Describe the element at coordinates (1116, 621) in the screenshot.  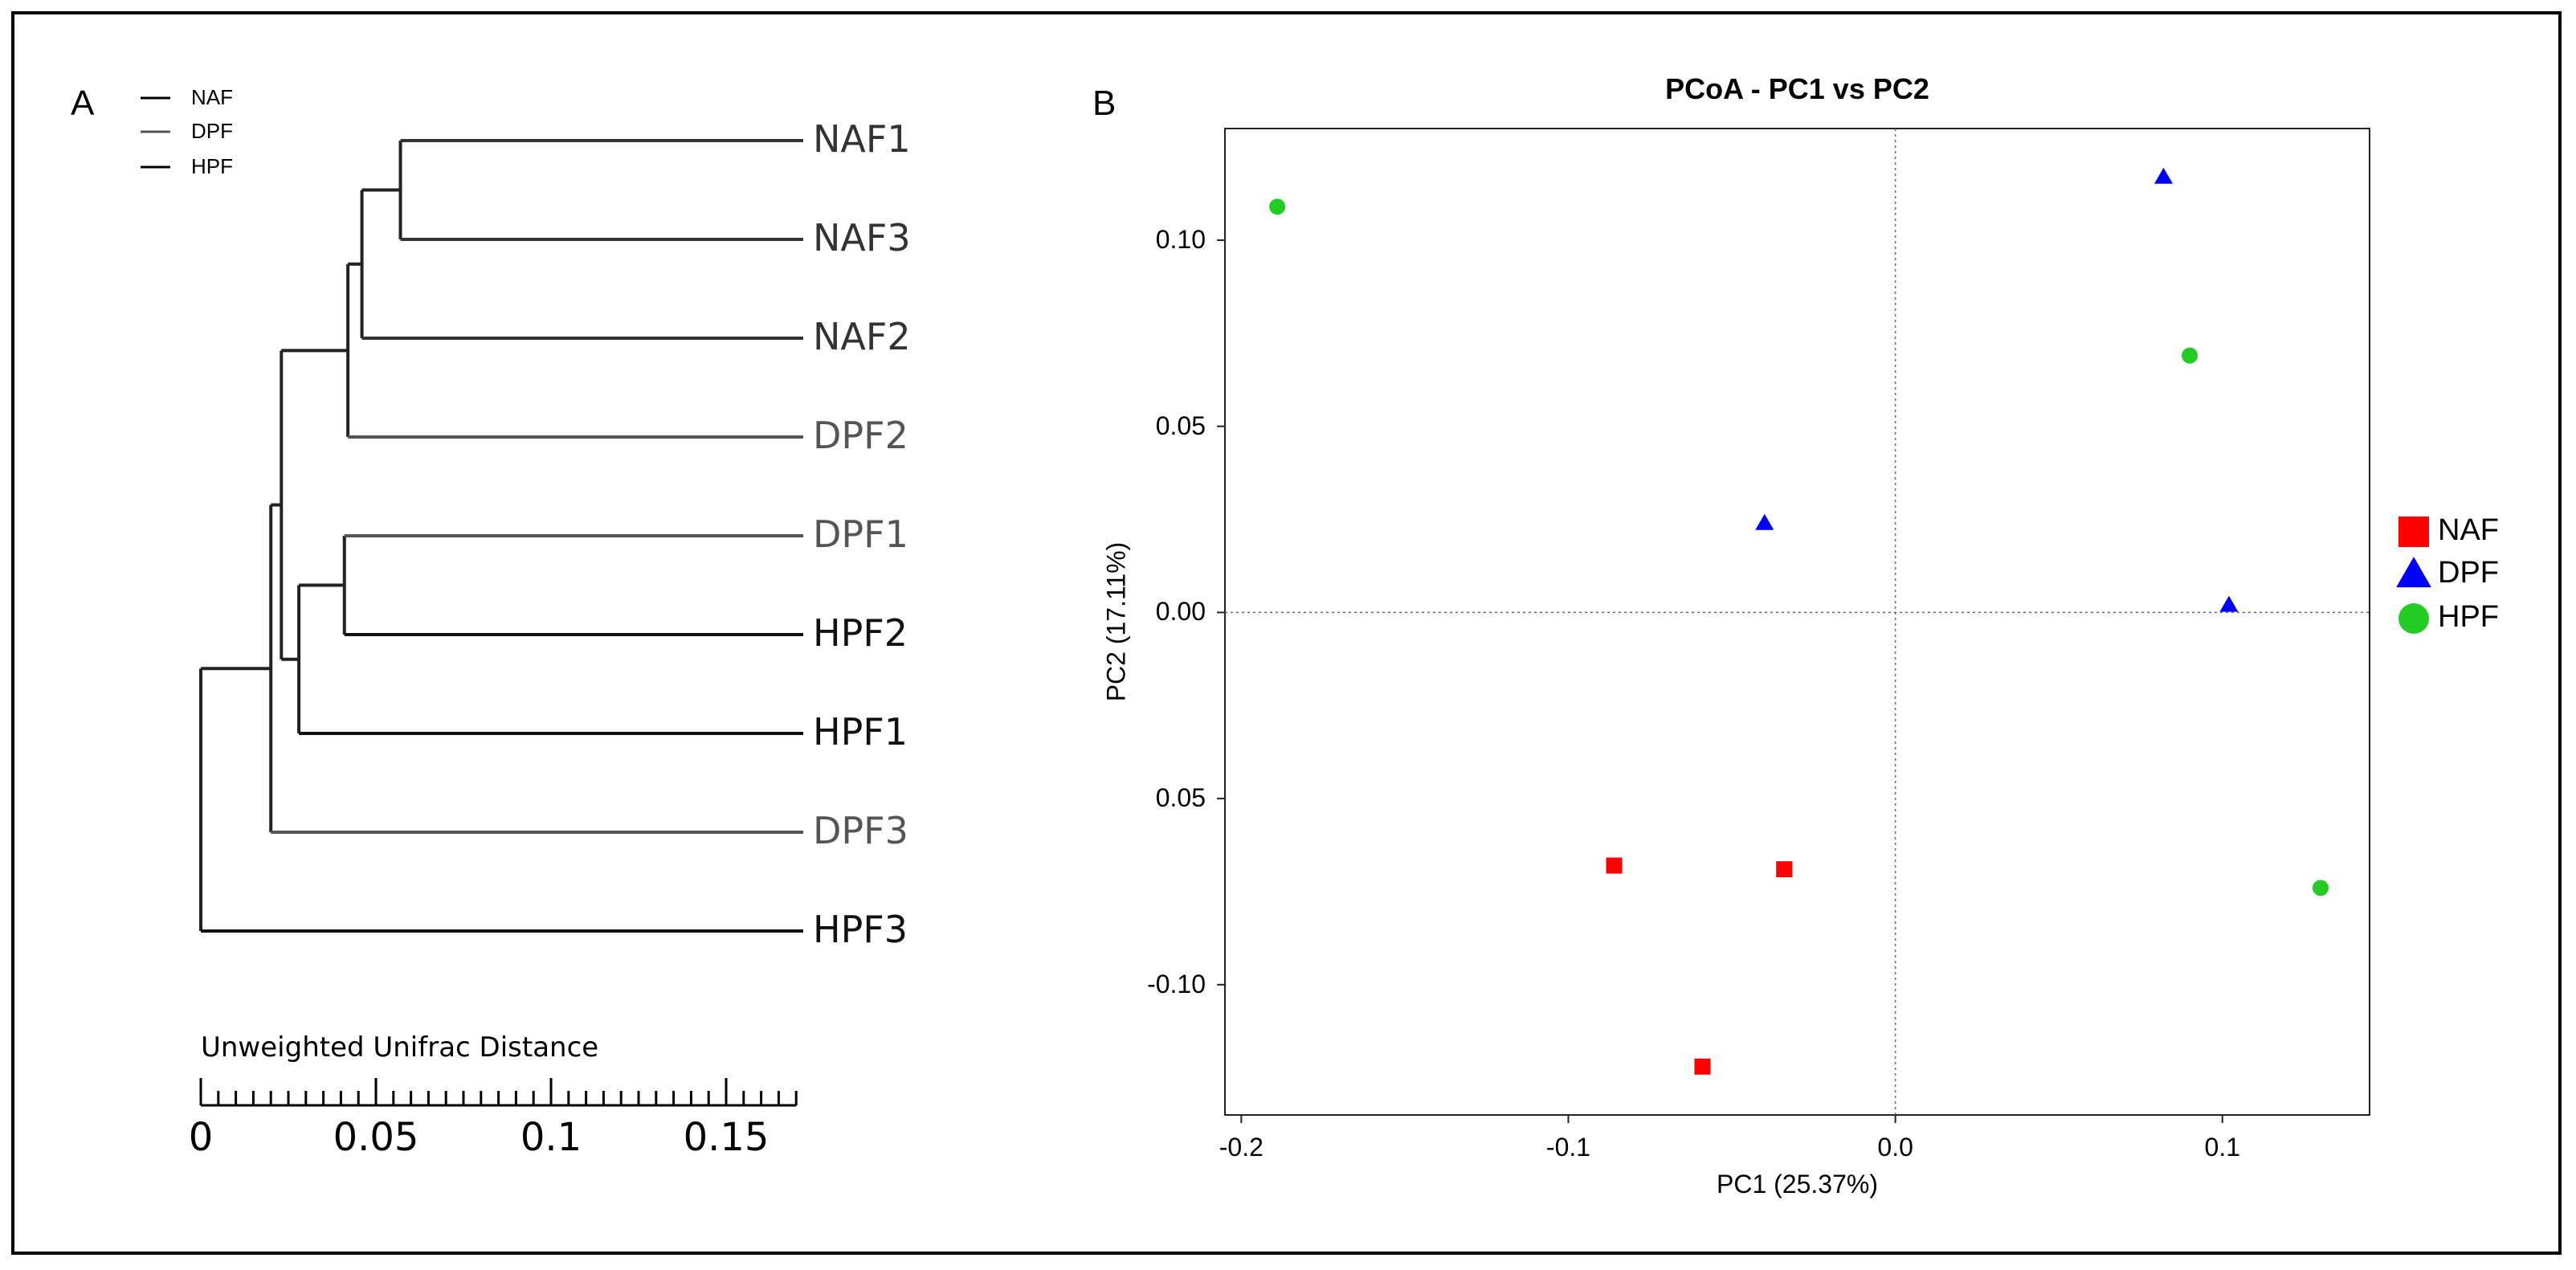
I see `y-axis-title: PC2 (17.11%)` at that location.